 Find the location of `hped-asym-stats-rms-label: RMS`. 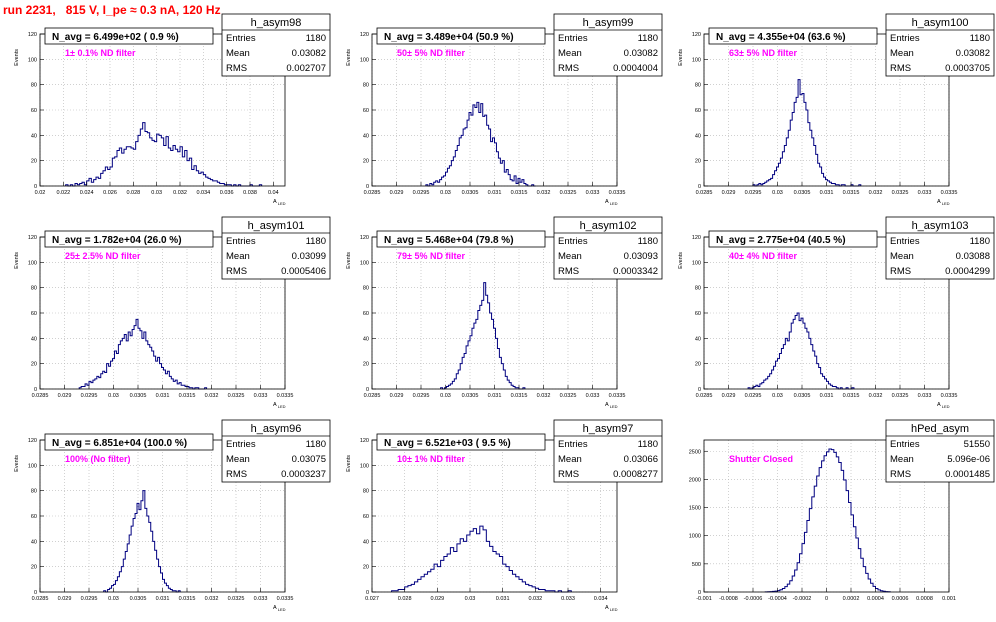

hped-asym-stats-rms-label: RMS is located at coordinates (900, 474).